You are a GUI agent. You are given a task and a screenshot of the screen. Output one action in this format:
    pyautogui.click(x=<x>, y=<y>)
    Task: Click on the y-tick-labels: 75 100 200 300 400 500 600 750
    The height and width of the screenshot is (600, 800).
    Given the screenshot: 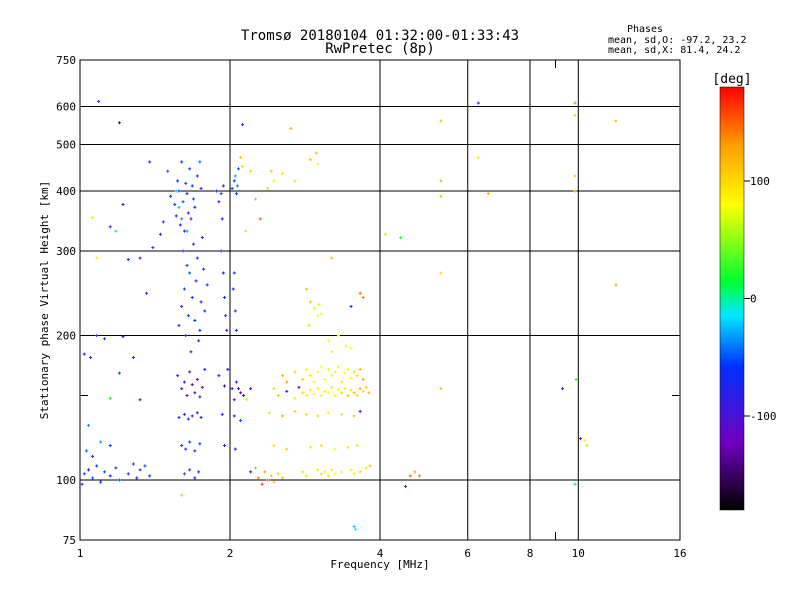 What is the action you would take?
    pyautogui.click(x=66, y=300)
    